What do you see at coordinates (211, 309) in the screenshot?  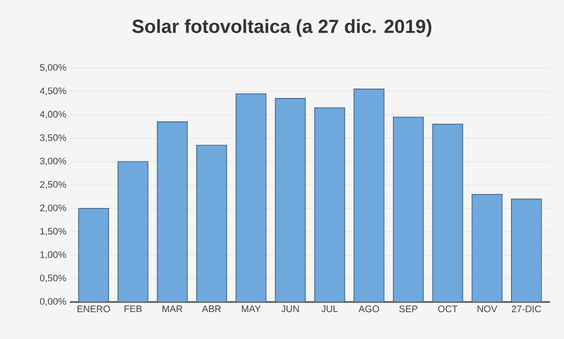 I see `x-tick-label: ABR` at bounding box center [211, 309].